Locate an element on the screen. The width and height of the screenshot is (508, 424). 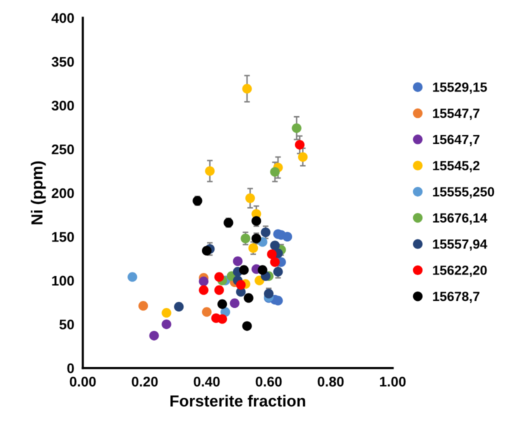
y-axis-title: Ni (ppm) is located at coordinates (38, 192).